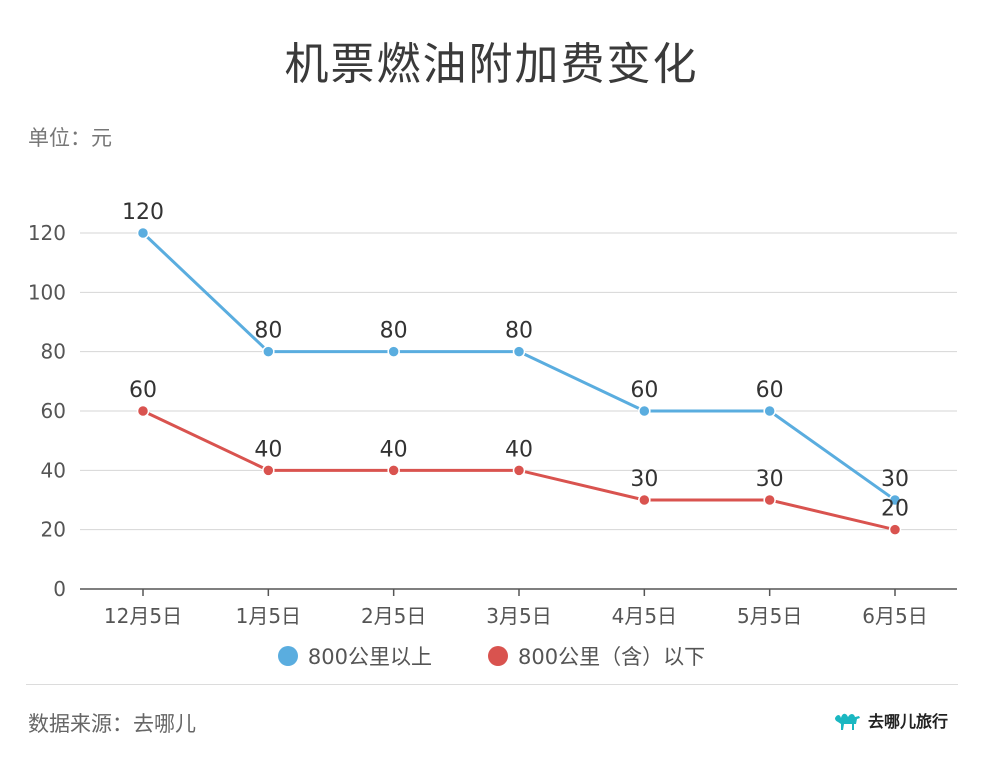  I want to click on x-tick-label: 1月5日, so click(268, 616).